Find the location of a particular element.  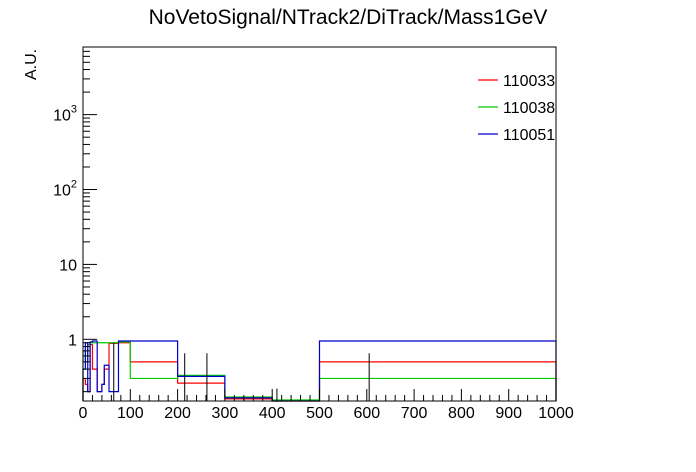

x-tick-label: 800 is located at coordinates (461, 413).